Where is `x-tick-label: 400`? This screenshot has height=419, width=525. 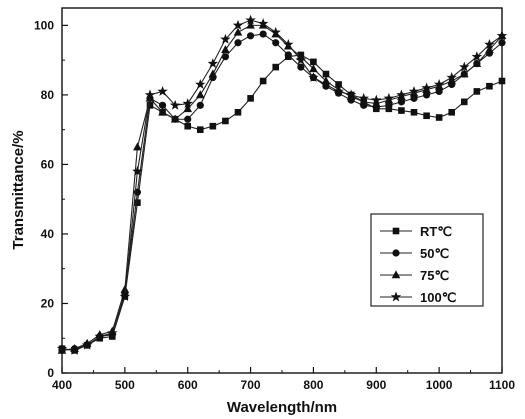
x-tick-label: 400 is located at coordinates (62, 385).